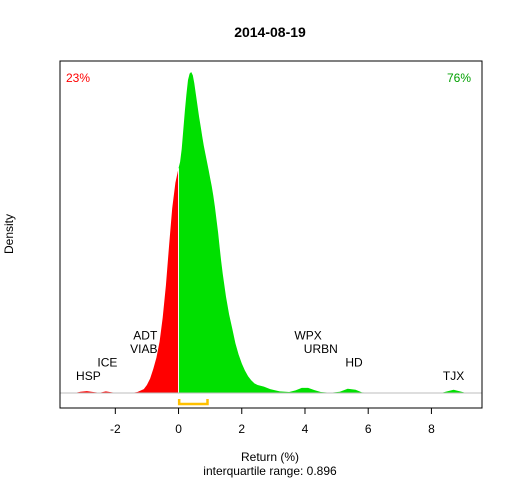 The image size is (512, 480). What do you see at coordinates (88, 376) in the screenshot?
I see `ticker-label-hsp: HSP` at bounding box center [88, 376].